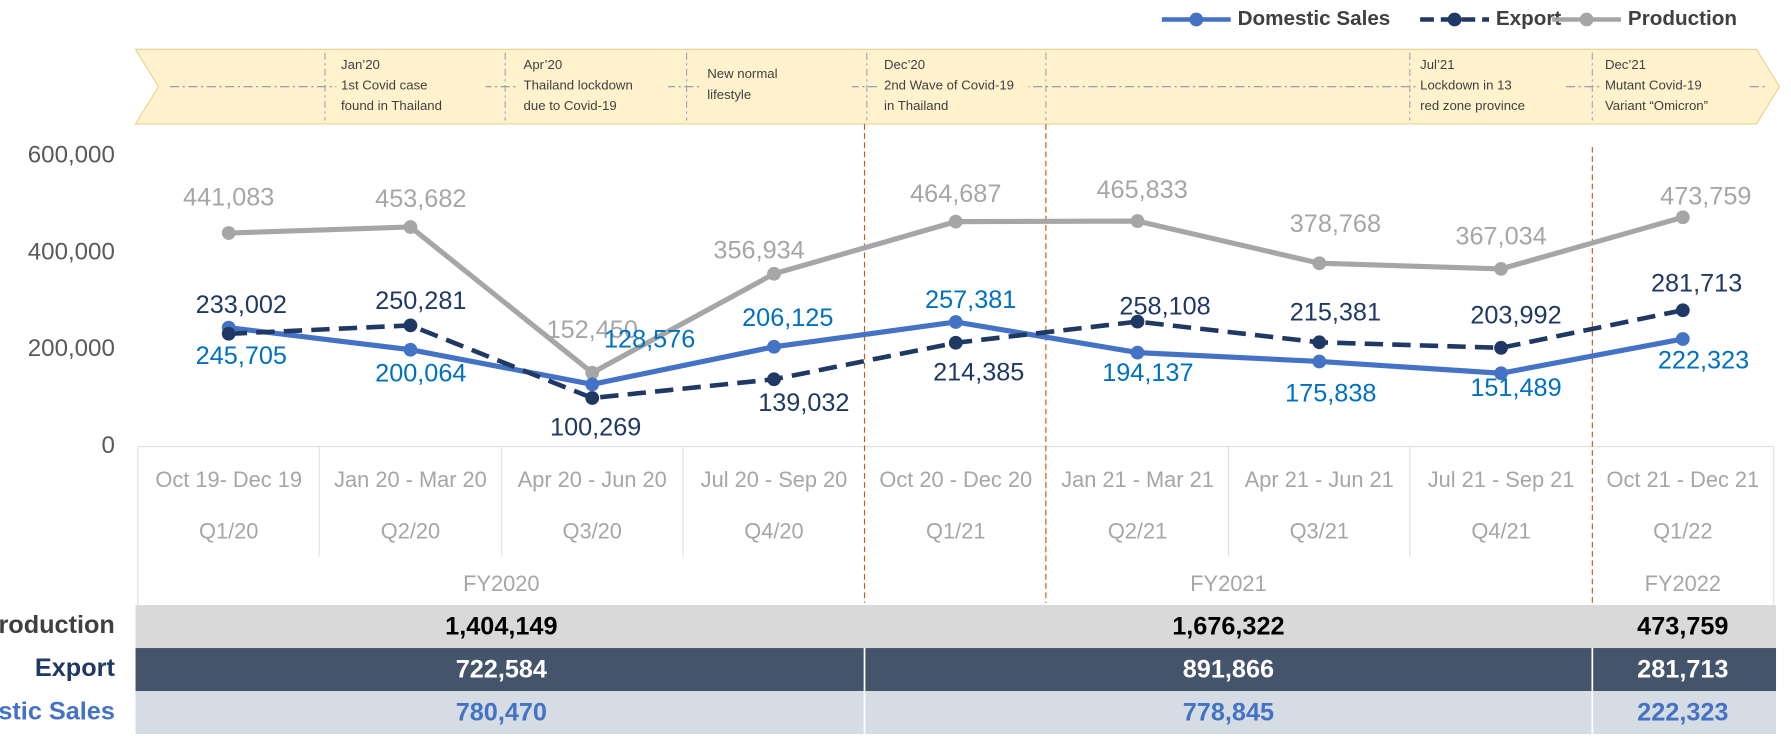 The height and width of the screenshot is (740, 1791). What do you see at coordinates (501, 626) in the screenshot?
I see `table-value: 1,404,149` at bounding box center [501, 626].